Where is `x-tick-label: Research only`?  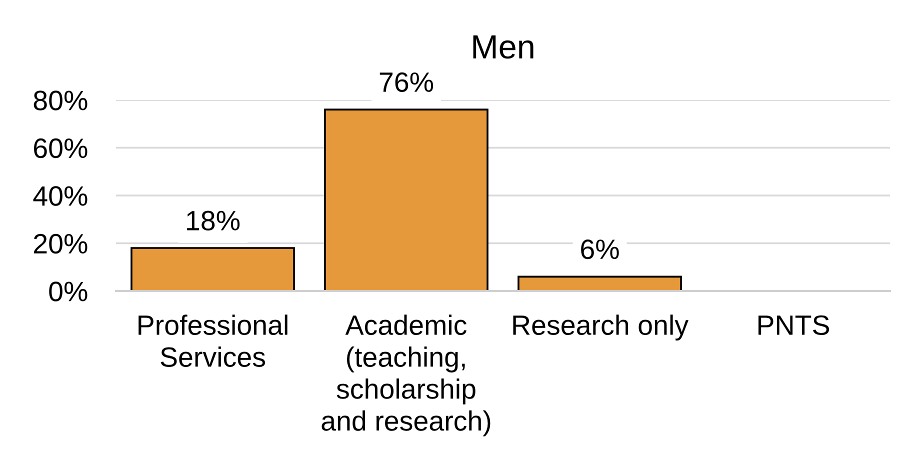
x-tick-label: Research only is located at coordinates (600, 327).